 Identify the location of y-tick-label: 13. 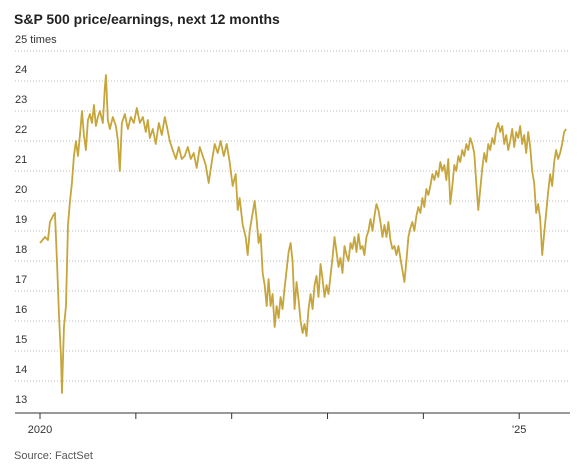
(21, 400).